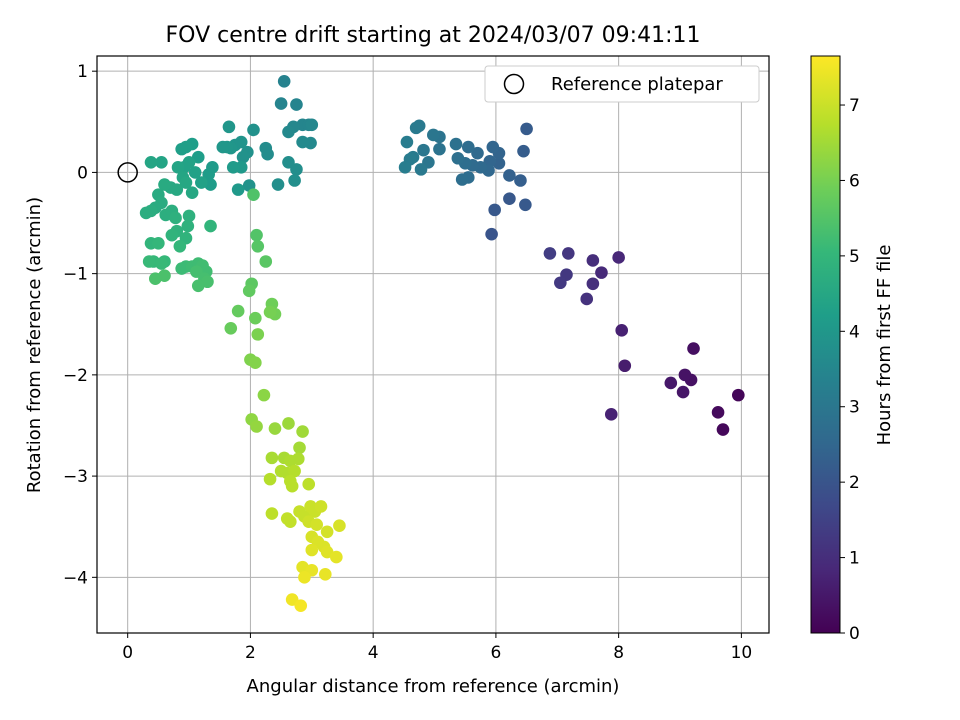  Describe the element at coordinates (854, 257) in the screenshot. I see `colorbar-tick-label: 5` at that location.